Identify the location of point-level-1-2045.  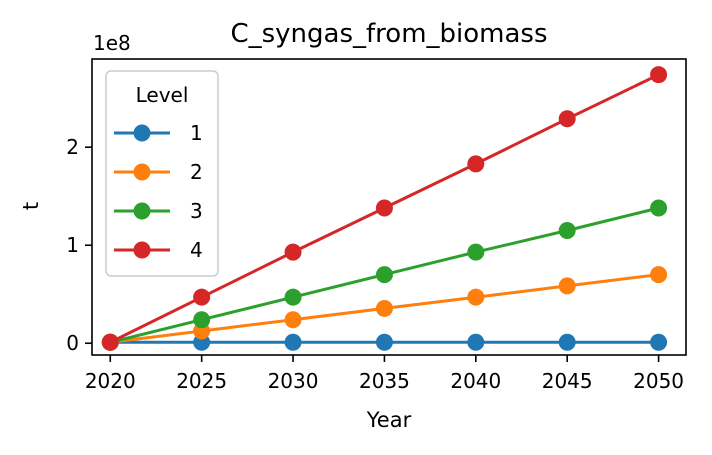
(567, 342).